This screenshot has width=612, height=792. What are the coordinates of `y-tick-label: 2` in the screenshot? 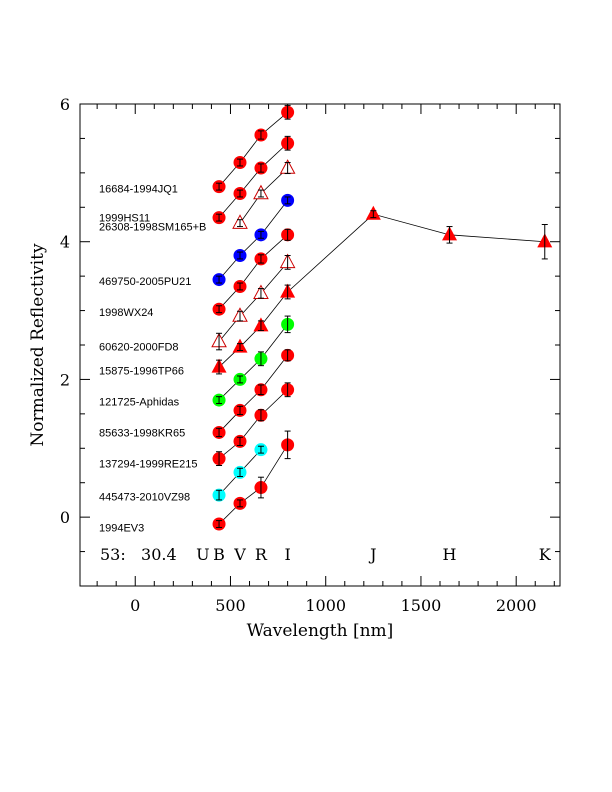 It's located at (65, 379).